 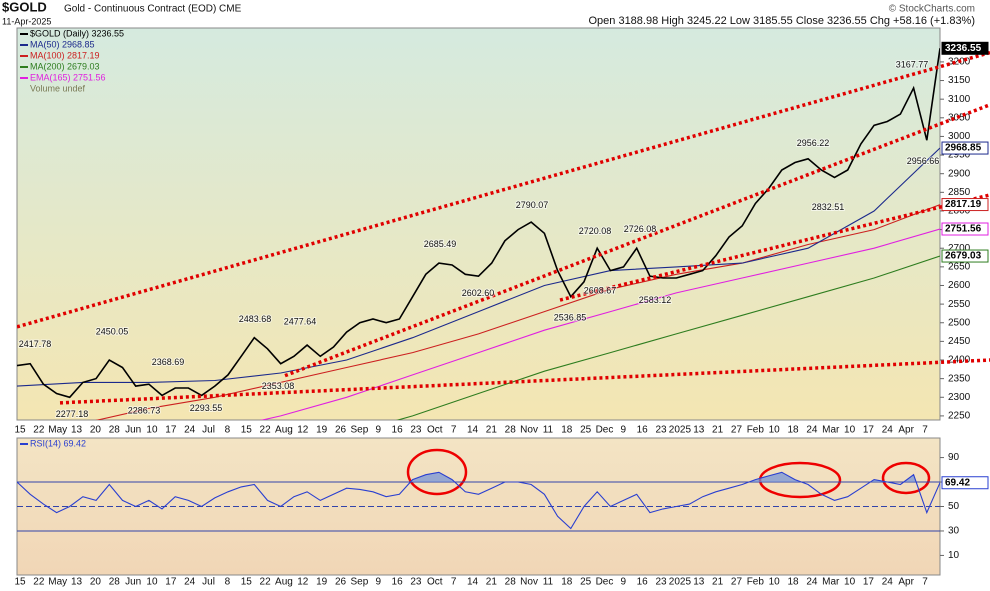 What do you see at coordinates (959, 99) in the screenshot?
I see `y-tick-label: 3100` at bounding box center [959, 99].